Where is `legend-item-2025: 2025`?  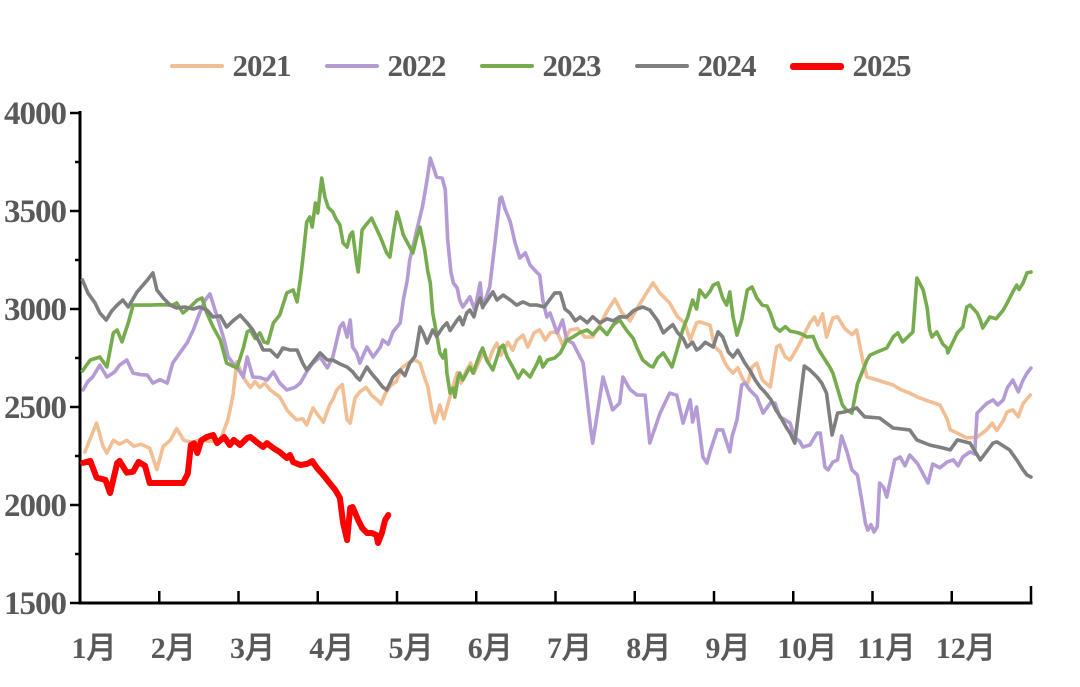 legend-item-2025: 2025 is located at coordinates (850, 66).